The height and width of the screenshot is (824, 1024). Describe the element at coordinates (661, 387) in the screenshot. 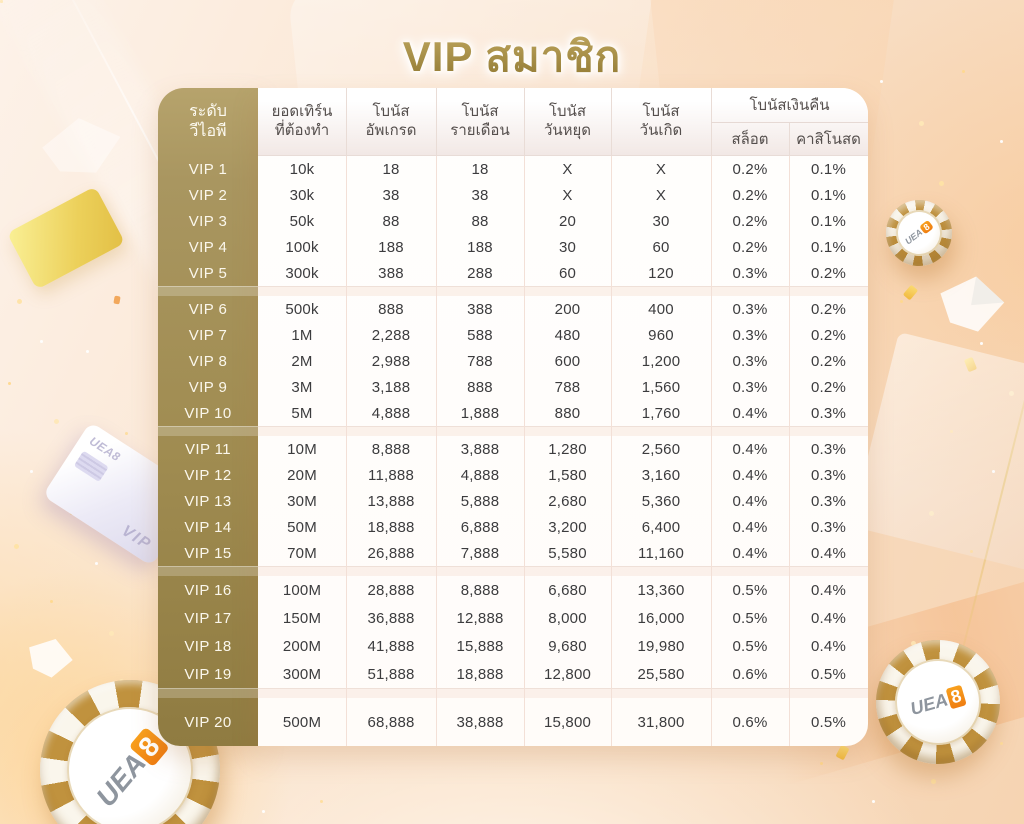

I see `value-cell: 1,560` at that location.